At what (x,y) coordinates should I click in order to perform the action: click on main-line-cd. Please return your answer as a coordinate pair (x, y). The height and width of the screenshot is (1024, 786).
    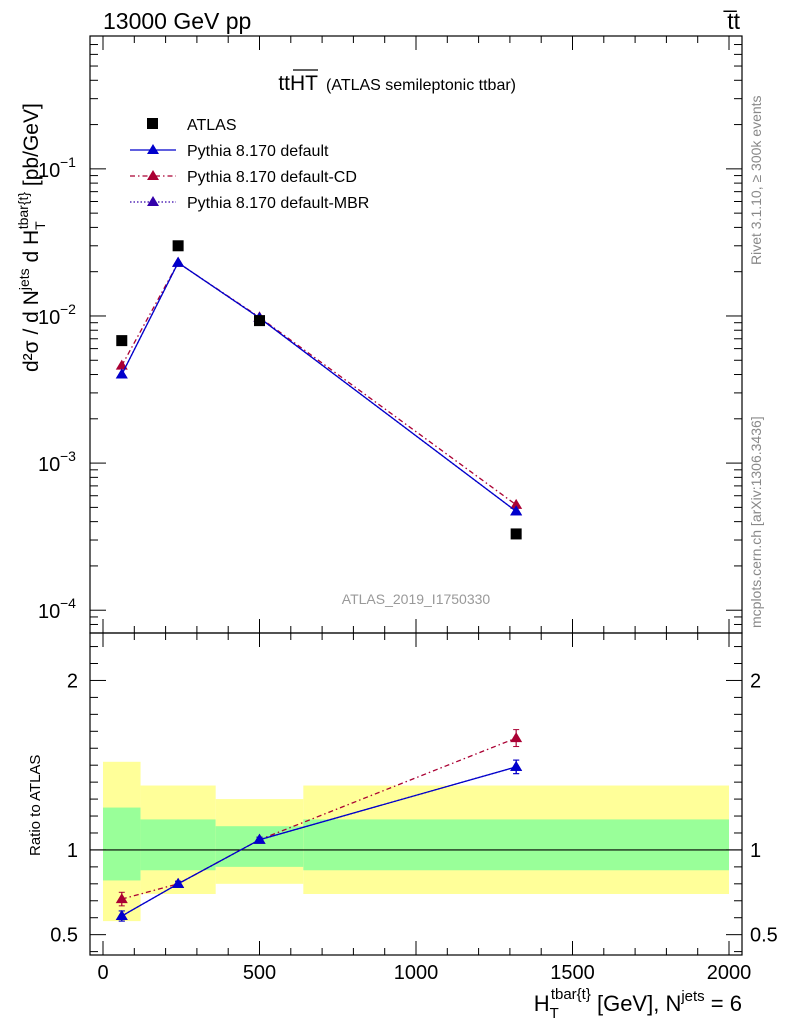
    Looking at the image, I should click on (319, 383).